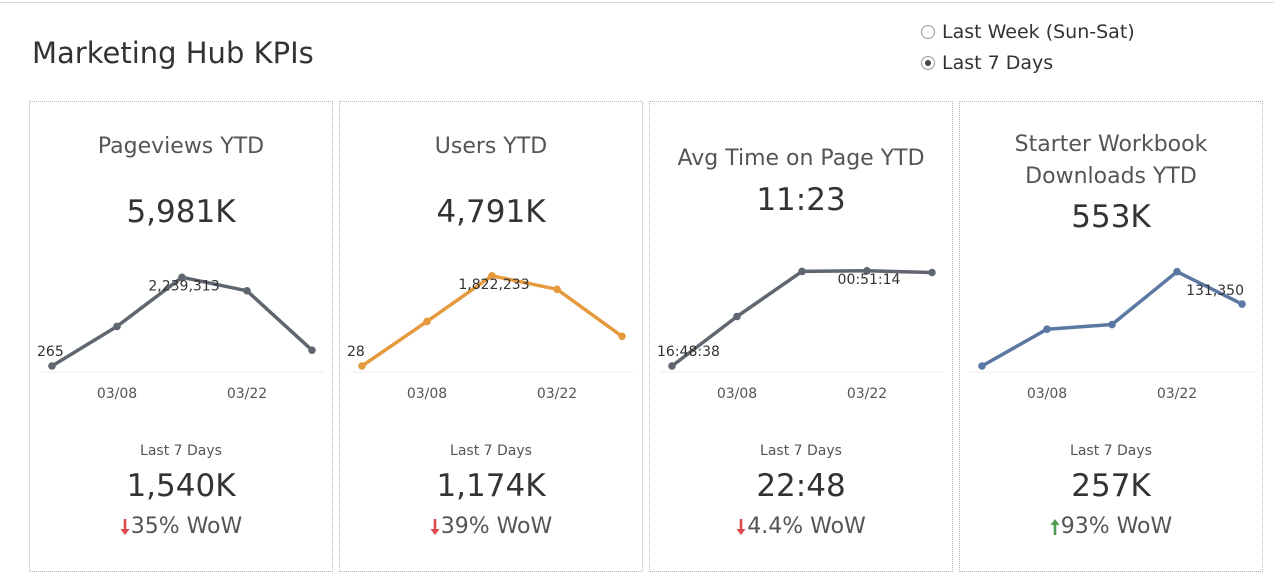 Image resolution: width=1274 pixels, height=579 pixels. Describe the element at coordinates (1111, 144) in the screenshot. I see `card-title-line: Starter Workbook` at that location.